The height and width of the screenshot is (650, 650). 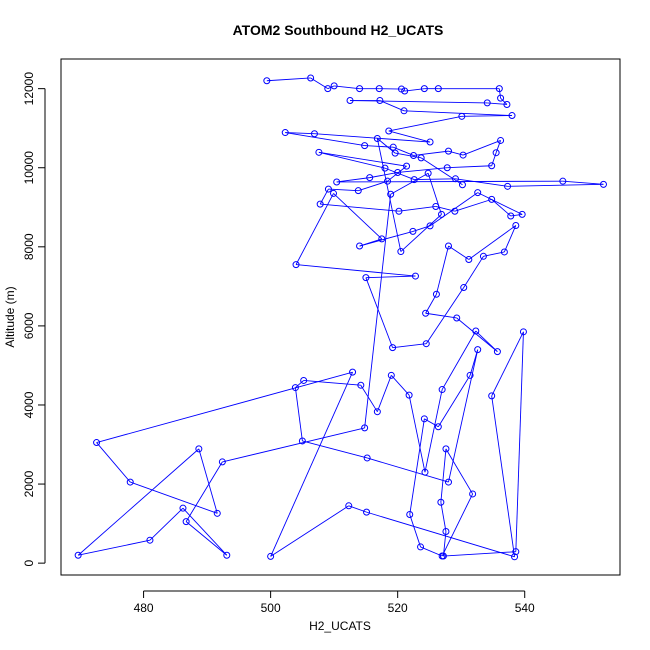 I want to click on y-tick-label: 0, so click(x=29, y=562).